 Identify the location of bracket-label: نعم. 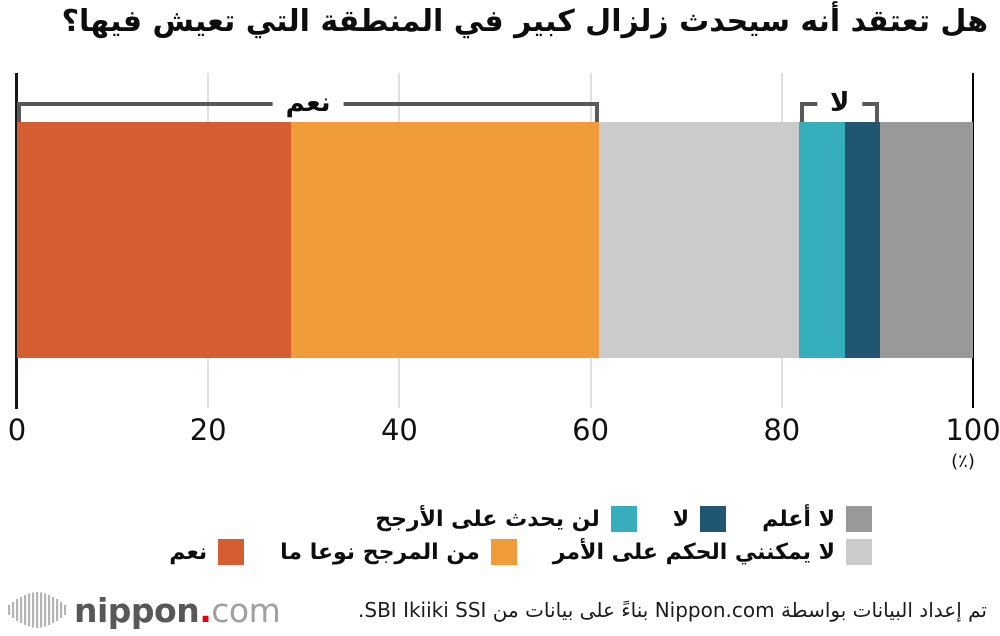
(308, 103).